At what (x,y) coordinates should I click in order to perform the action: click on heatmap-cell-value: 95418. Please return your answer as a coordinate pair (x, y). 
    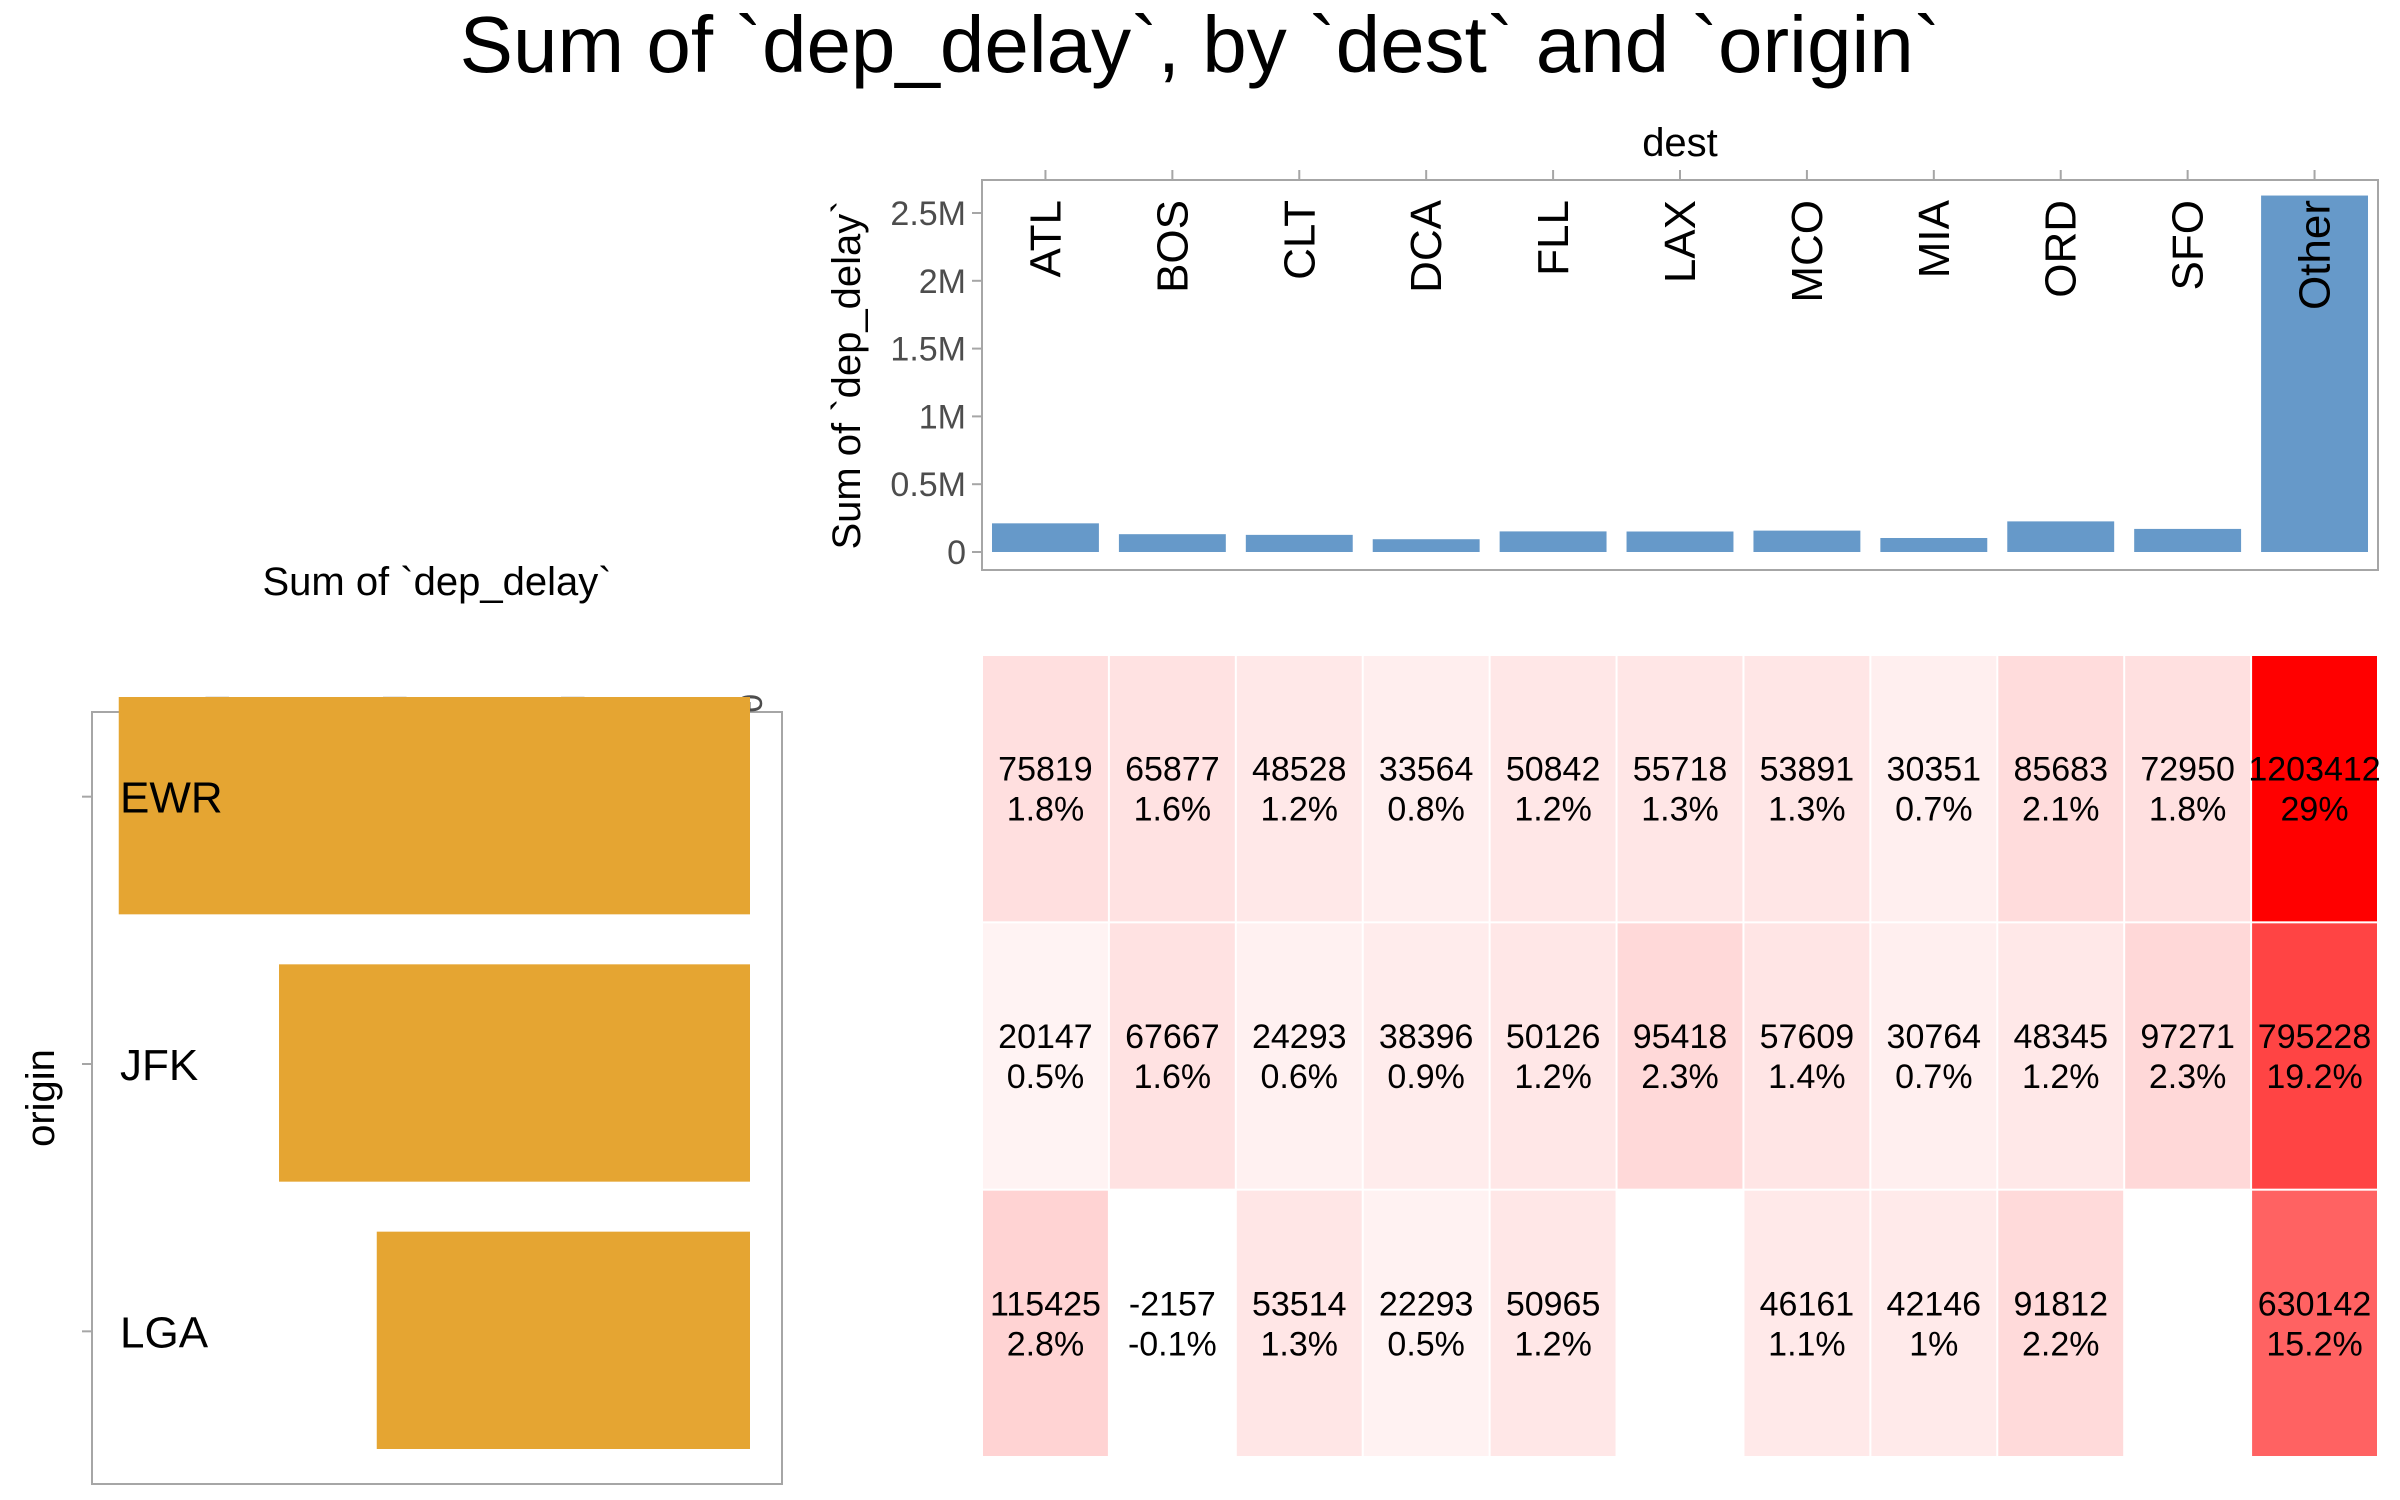
    Looking at the image, I should click on (1680, 1037).